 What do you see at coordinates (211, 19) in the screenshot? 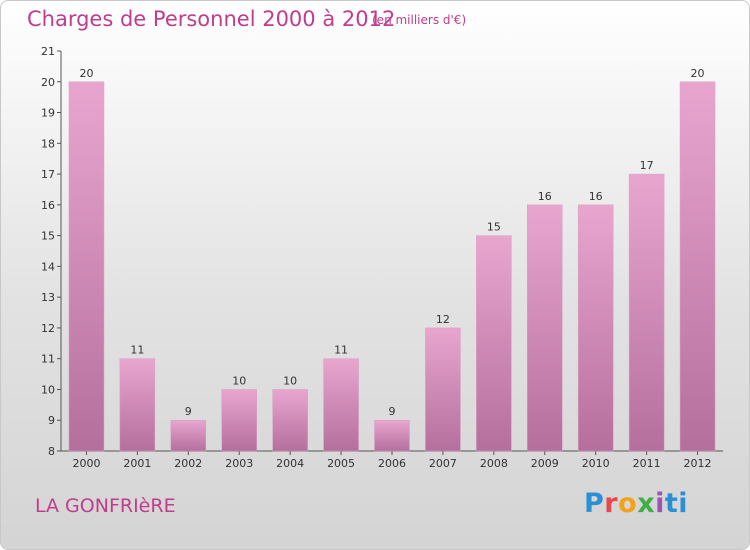
I see `chart-title: Charges de Personnel 2000 à 2012` at bounding box center [211, 19].